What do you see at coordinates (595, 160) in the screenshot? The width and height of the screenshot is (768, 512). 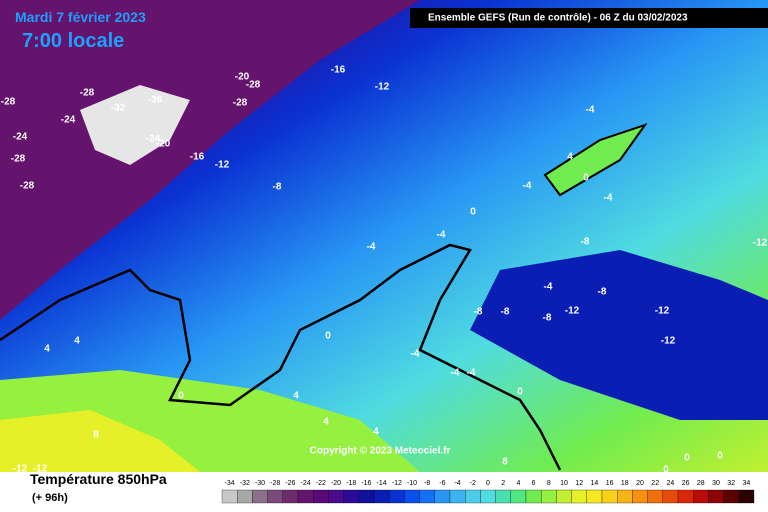 I see `zero-contour-scandinavia` at bounding box center [595, 160].